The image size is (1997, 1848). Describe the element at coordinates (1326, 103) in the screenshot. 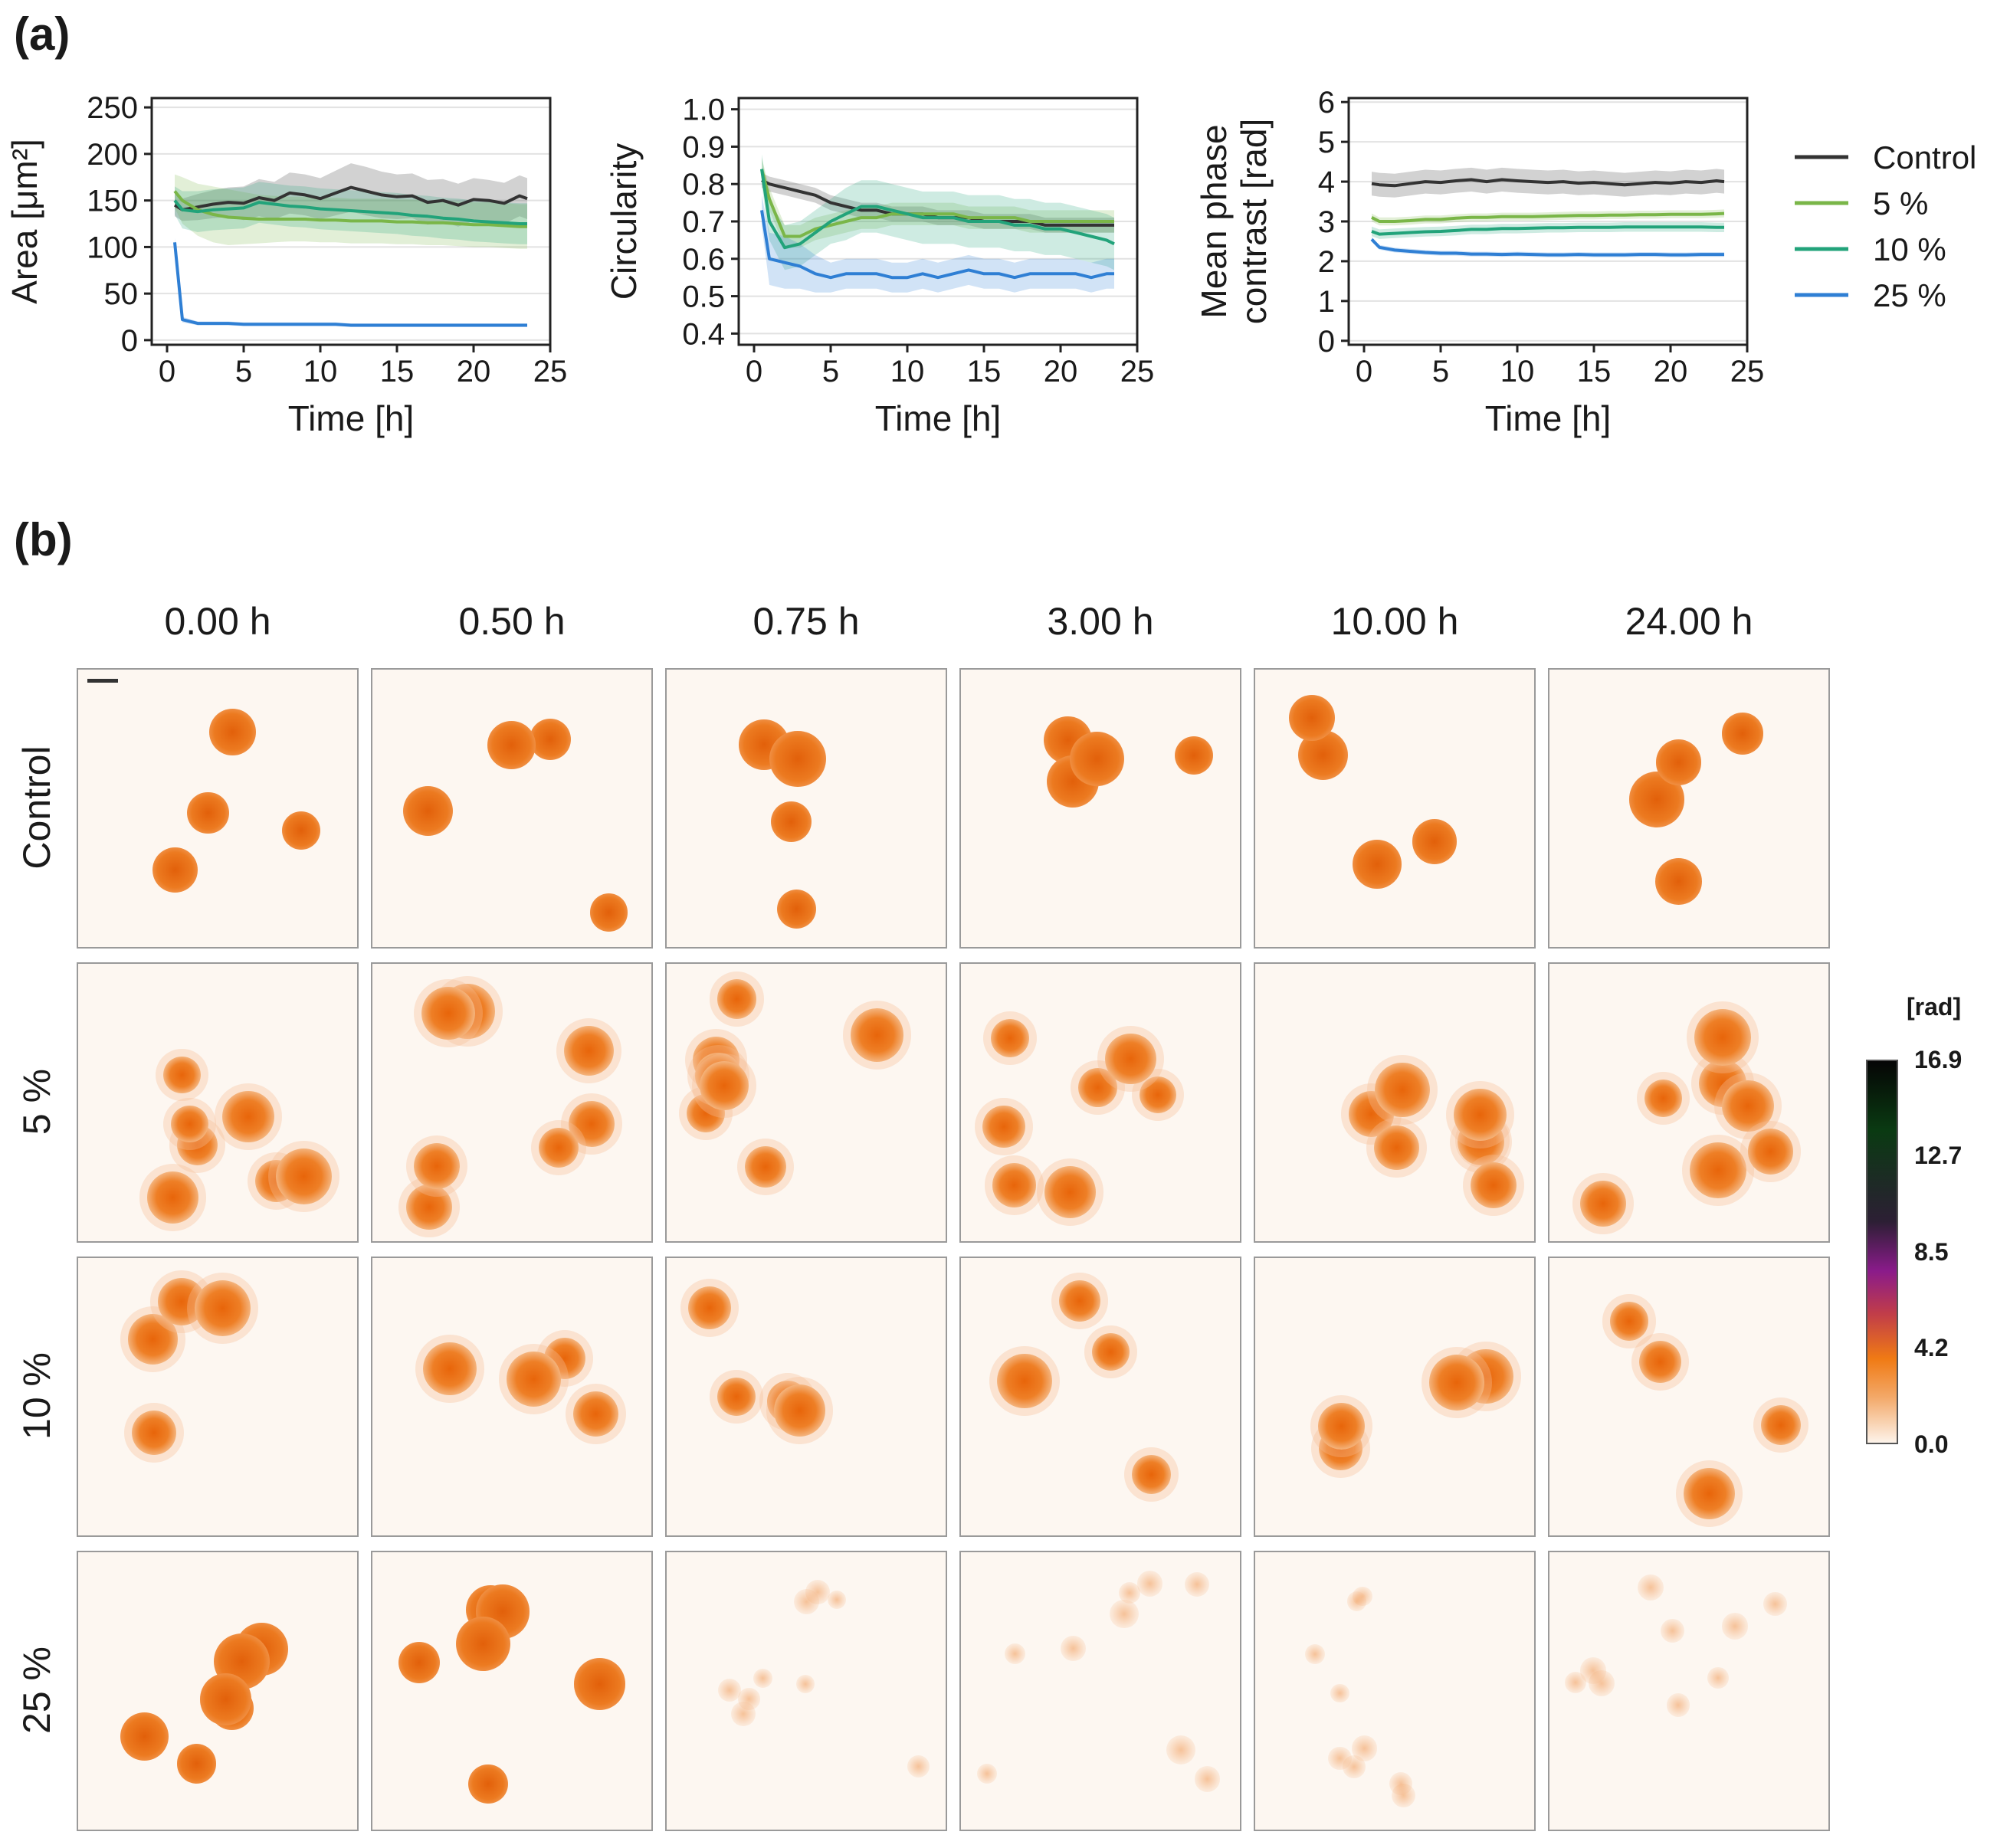

I see `y-tick-label: 6` at that location.